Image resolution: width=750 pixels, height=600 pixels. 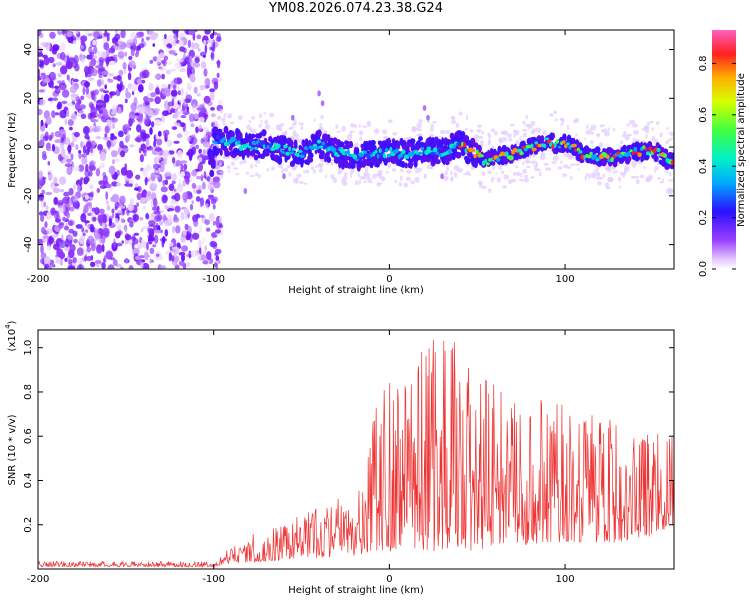 What do you see at coordinates (28, 98) in the screenshot?
I see `spectrogram-ytick-label: 20` at bounding box center [28, 98].